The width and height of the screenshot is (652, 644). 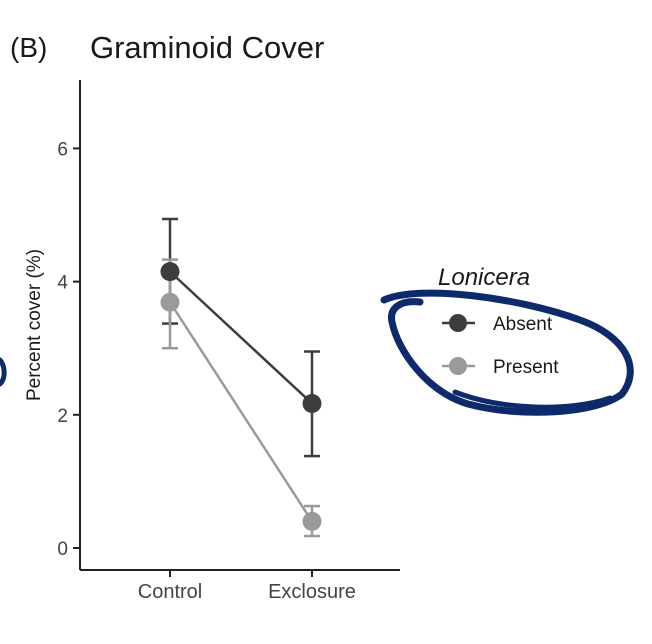 I want to click on x-tick-label: Control, so click(x=170, y=592).